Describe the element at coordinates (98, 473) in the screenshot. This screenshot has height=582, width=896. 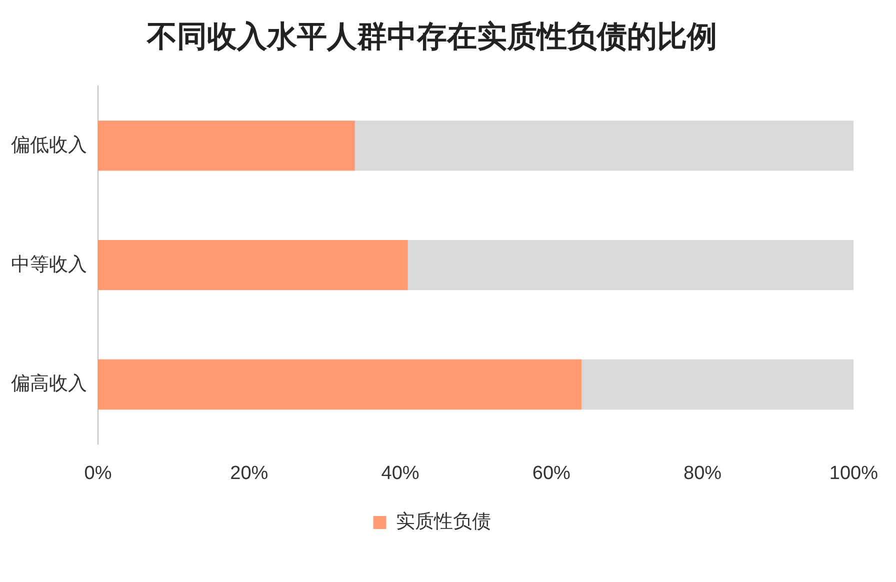
I see `x-tick-label: 0%` at that location.